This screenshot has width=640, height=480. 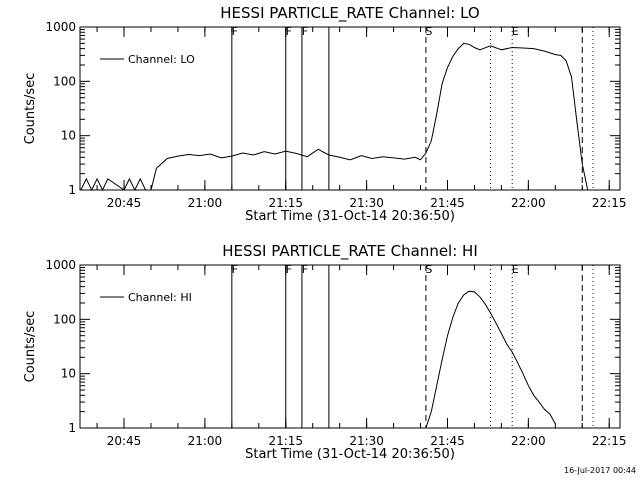 I want to click on footer-timestamp: 16-Jul-2017 00:44, so click(x=599, y=470).